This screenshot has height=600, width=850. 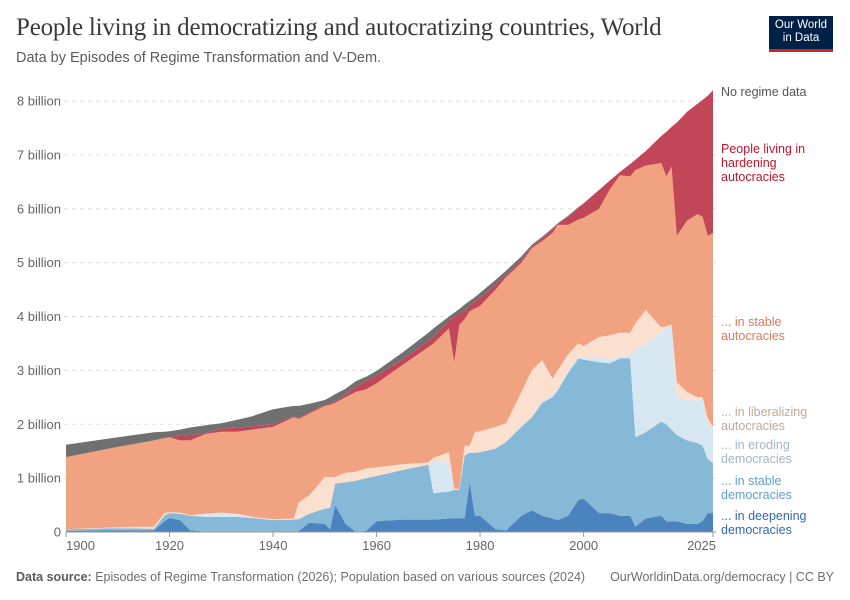 I want to click on legend-label: ... in eroding democracies, so click(x=756, y=452).